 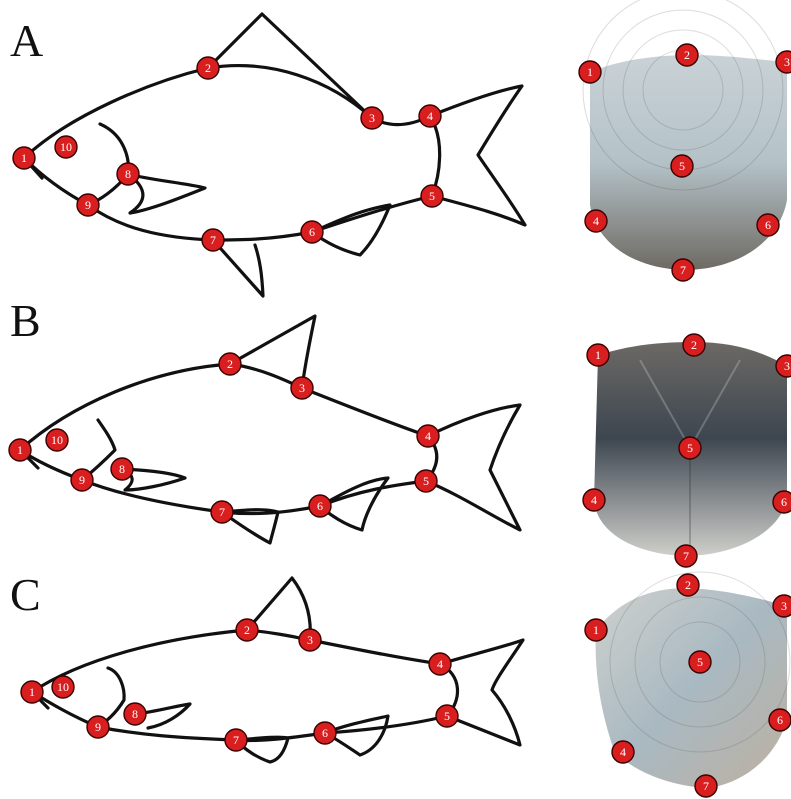 What do you see at coordinates (239, 685) in the screenshot?
I see `fish-landmarks-c: 1 2 3 4 5 6 7 8 9 10` at bounding box center [239, 685].